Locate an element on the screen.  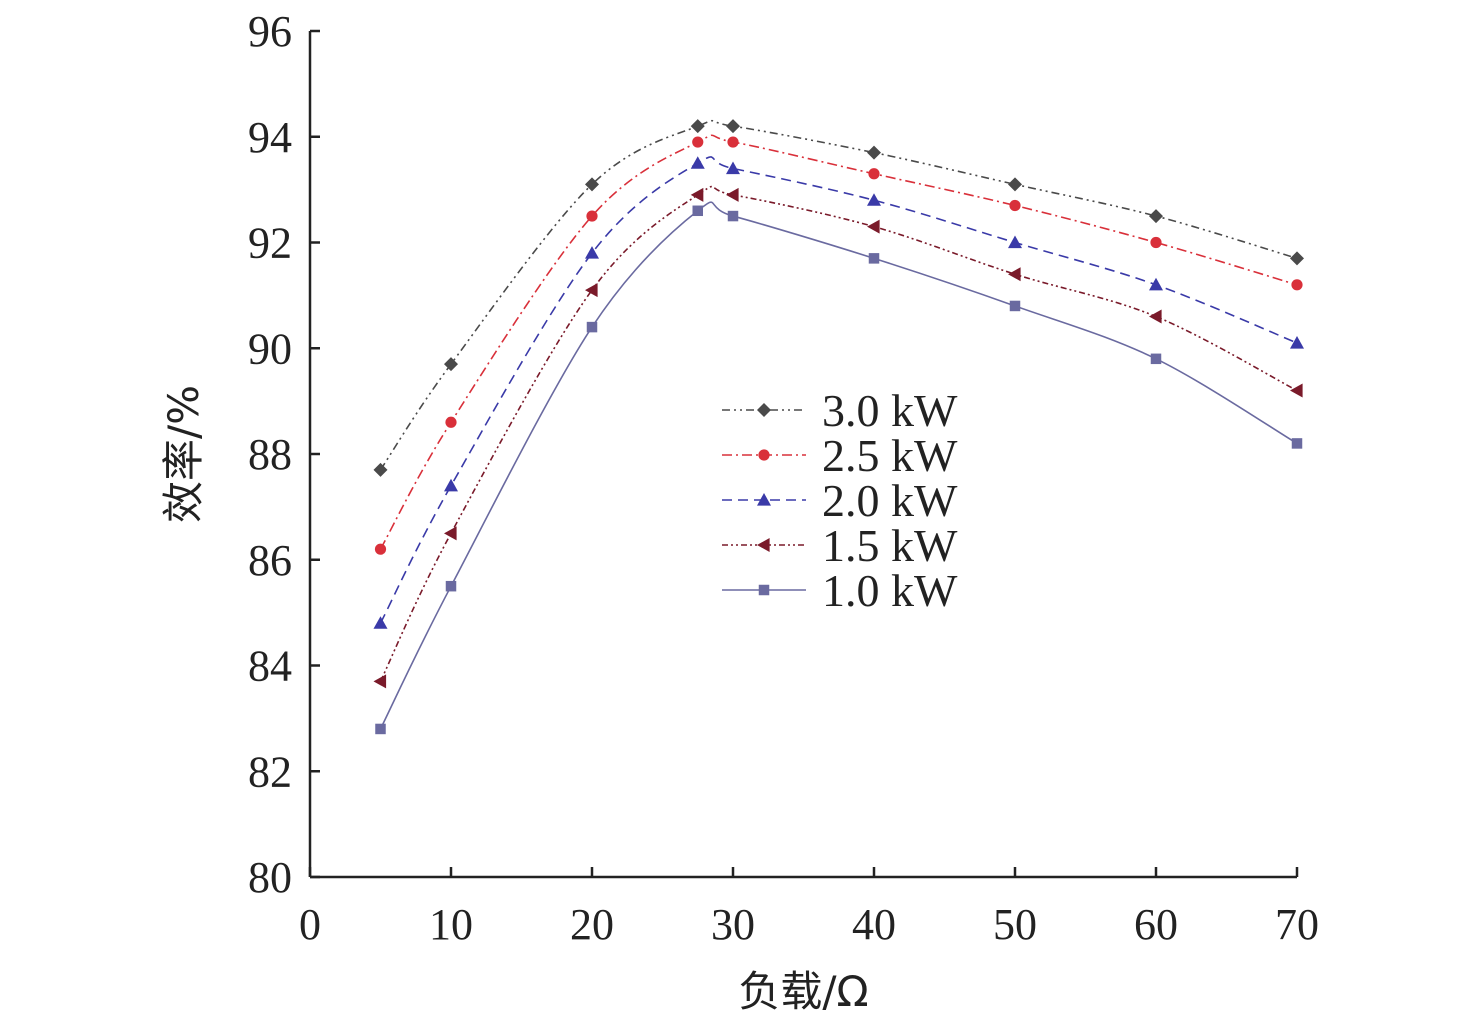
y-tick-label: 88 is located at coordinates (270, 454).